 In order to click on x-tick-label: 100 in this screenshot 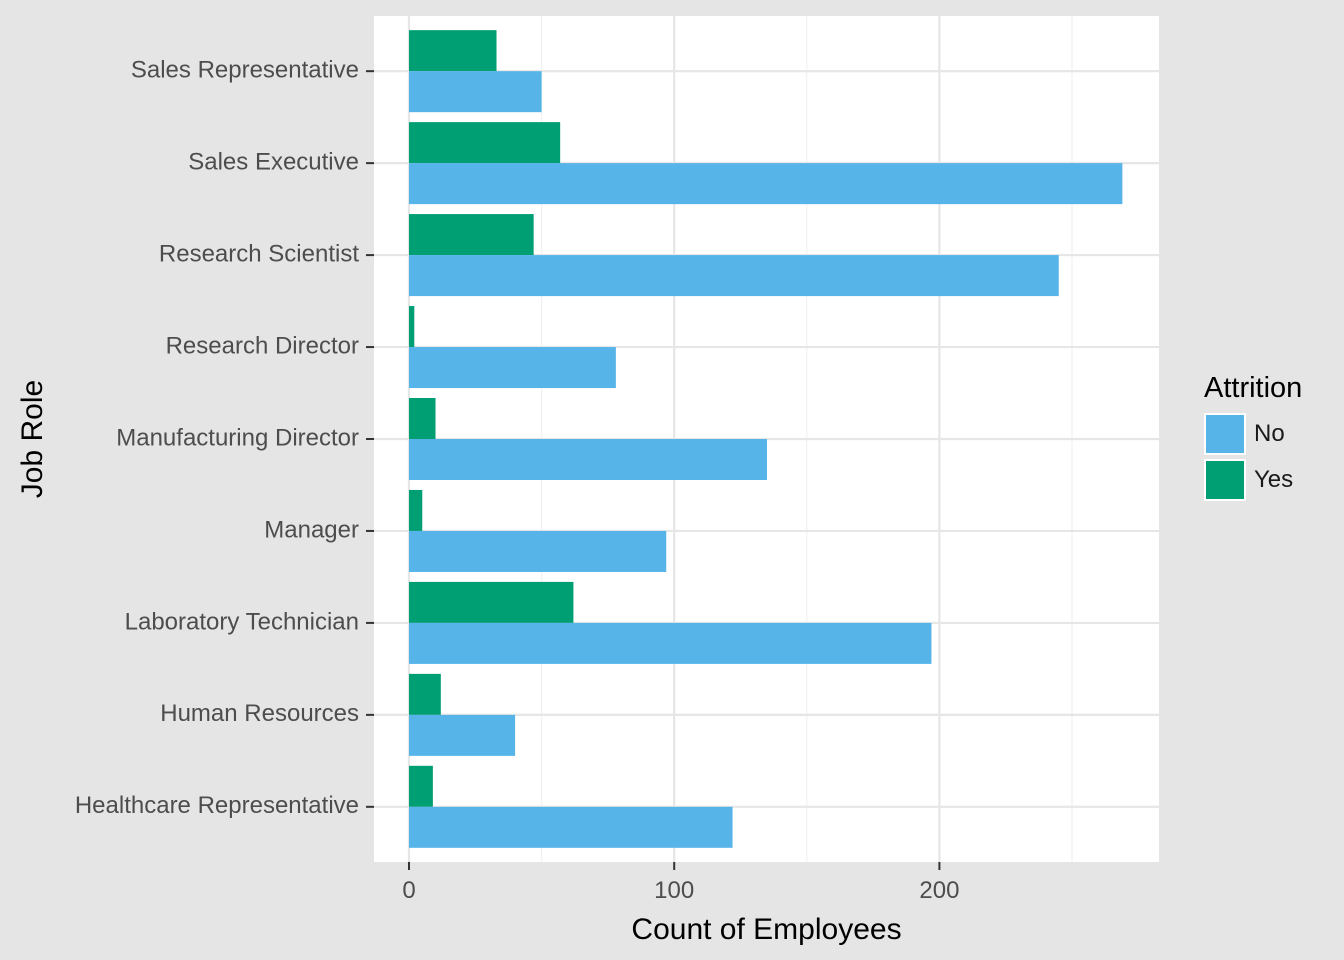, I will do `click(674, 890)`.